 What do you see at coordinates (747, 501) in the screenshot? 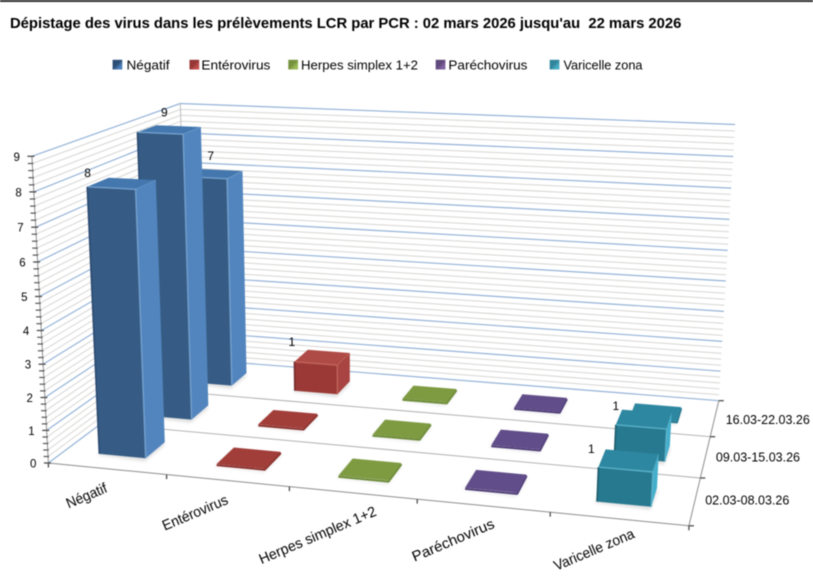
I see `svg-text: 02.03-08.03.26` at bounding box center [747, 501].